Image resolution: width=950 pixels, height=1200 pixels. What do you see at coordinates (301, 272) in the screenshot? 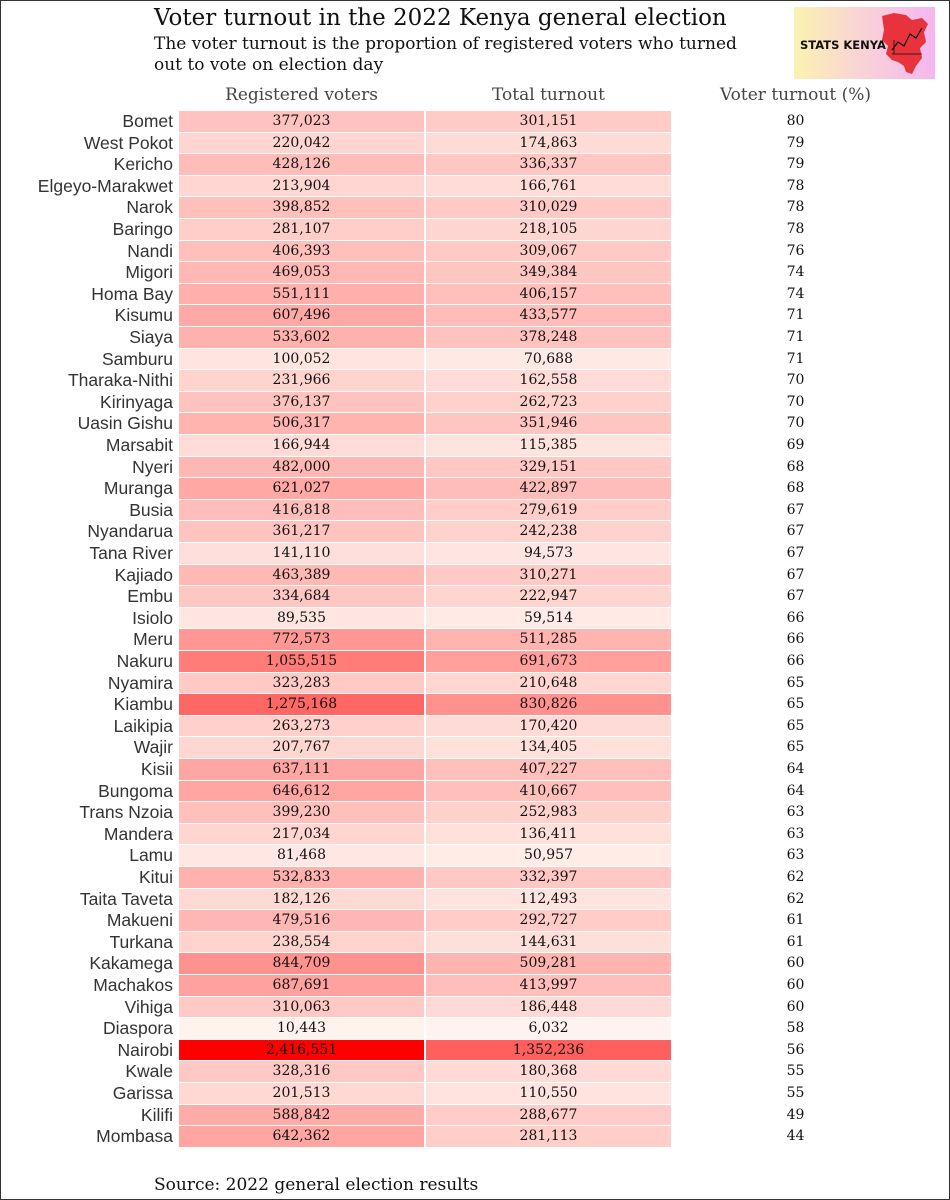
I see `registered-voters-cell: 469,053` at bounding box center [301, 272].